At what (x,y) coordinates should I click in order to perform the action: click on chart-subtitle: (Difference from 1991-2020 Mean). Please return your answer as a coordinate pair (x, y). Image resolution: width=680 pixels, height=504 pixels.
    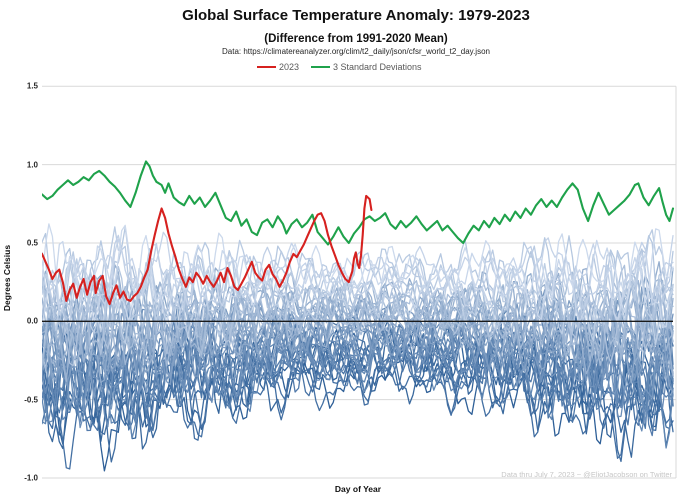
    Looking at the image, I should click on (356, 39).